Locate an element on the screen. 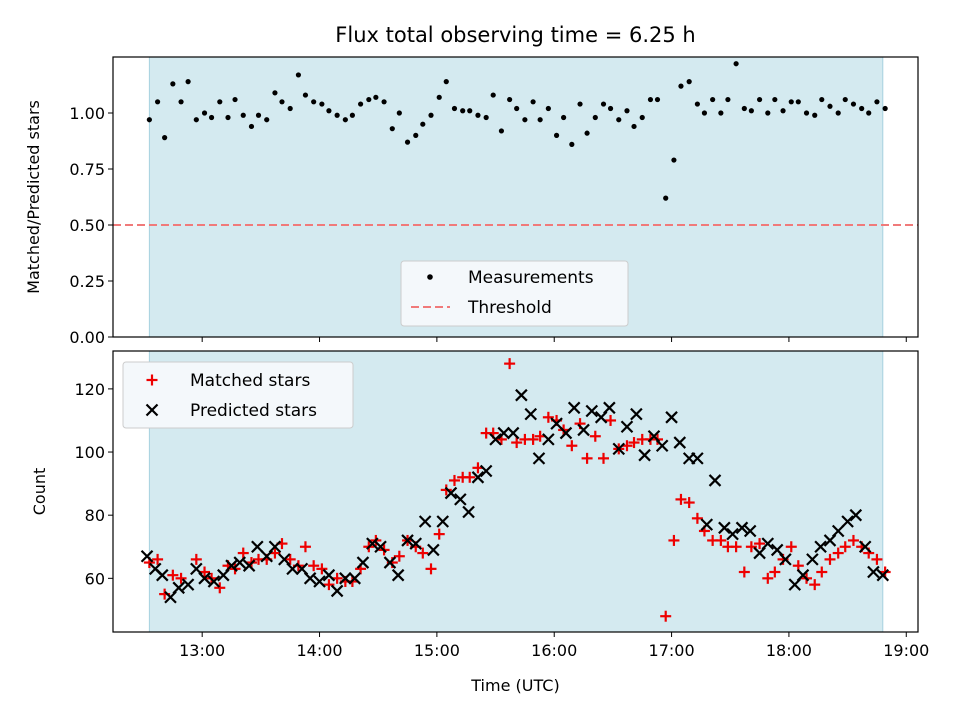 This screenshot has height=720, width=960. legend-predicted-marker is located at coordinates (152, 410).